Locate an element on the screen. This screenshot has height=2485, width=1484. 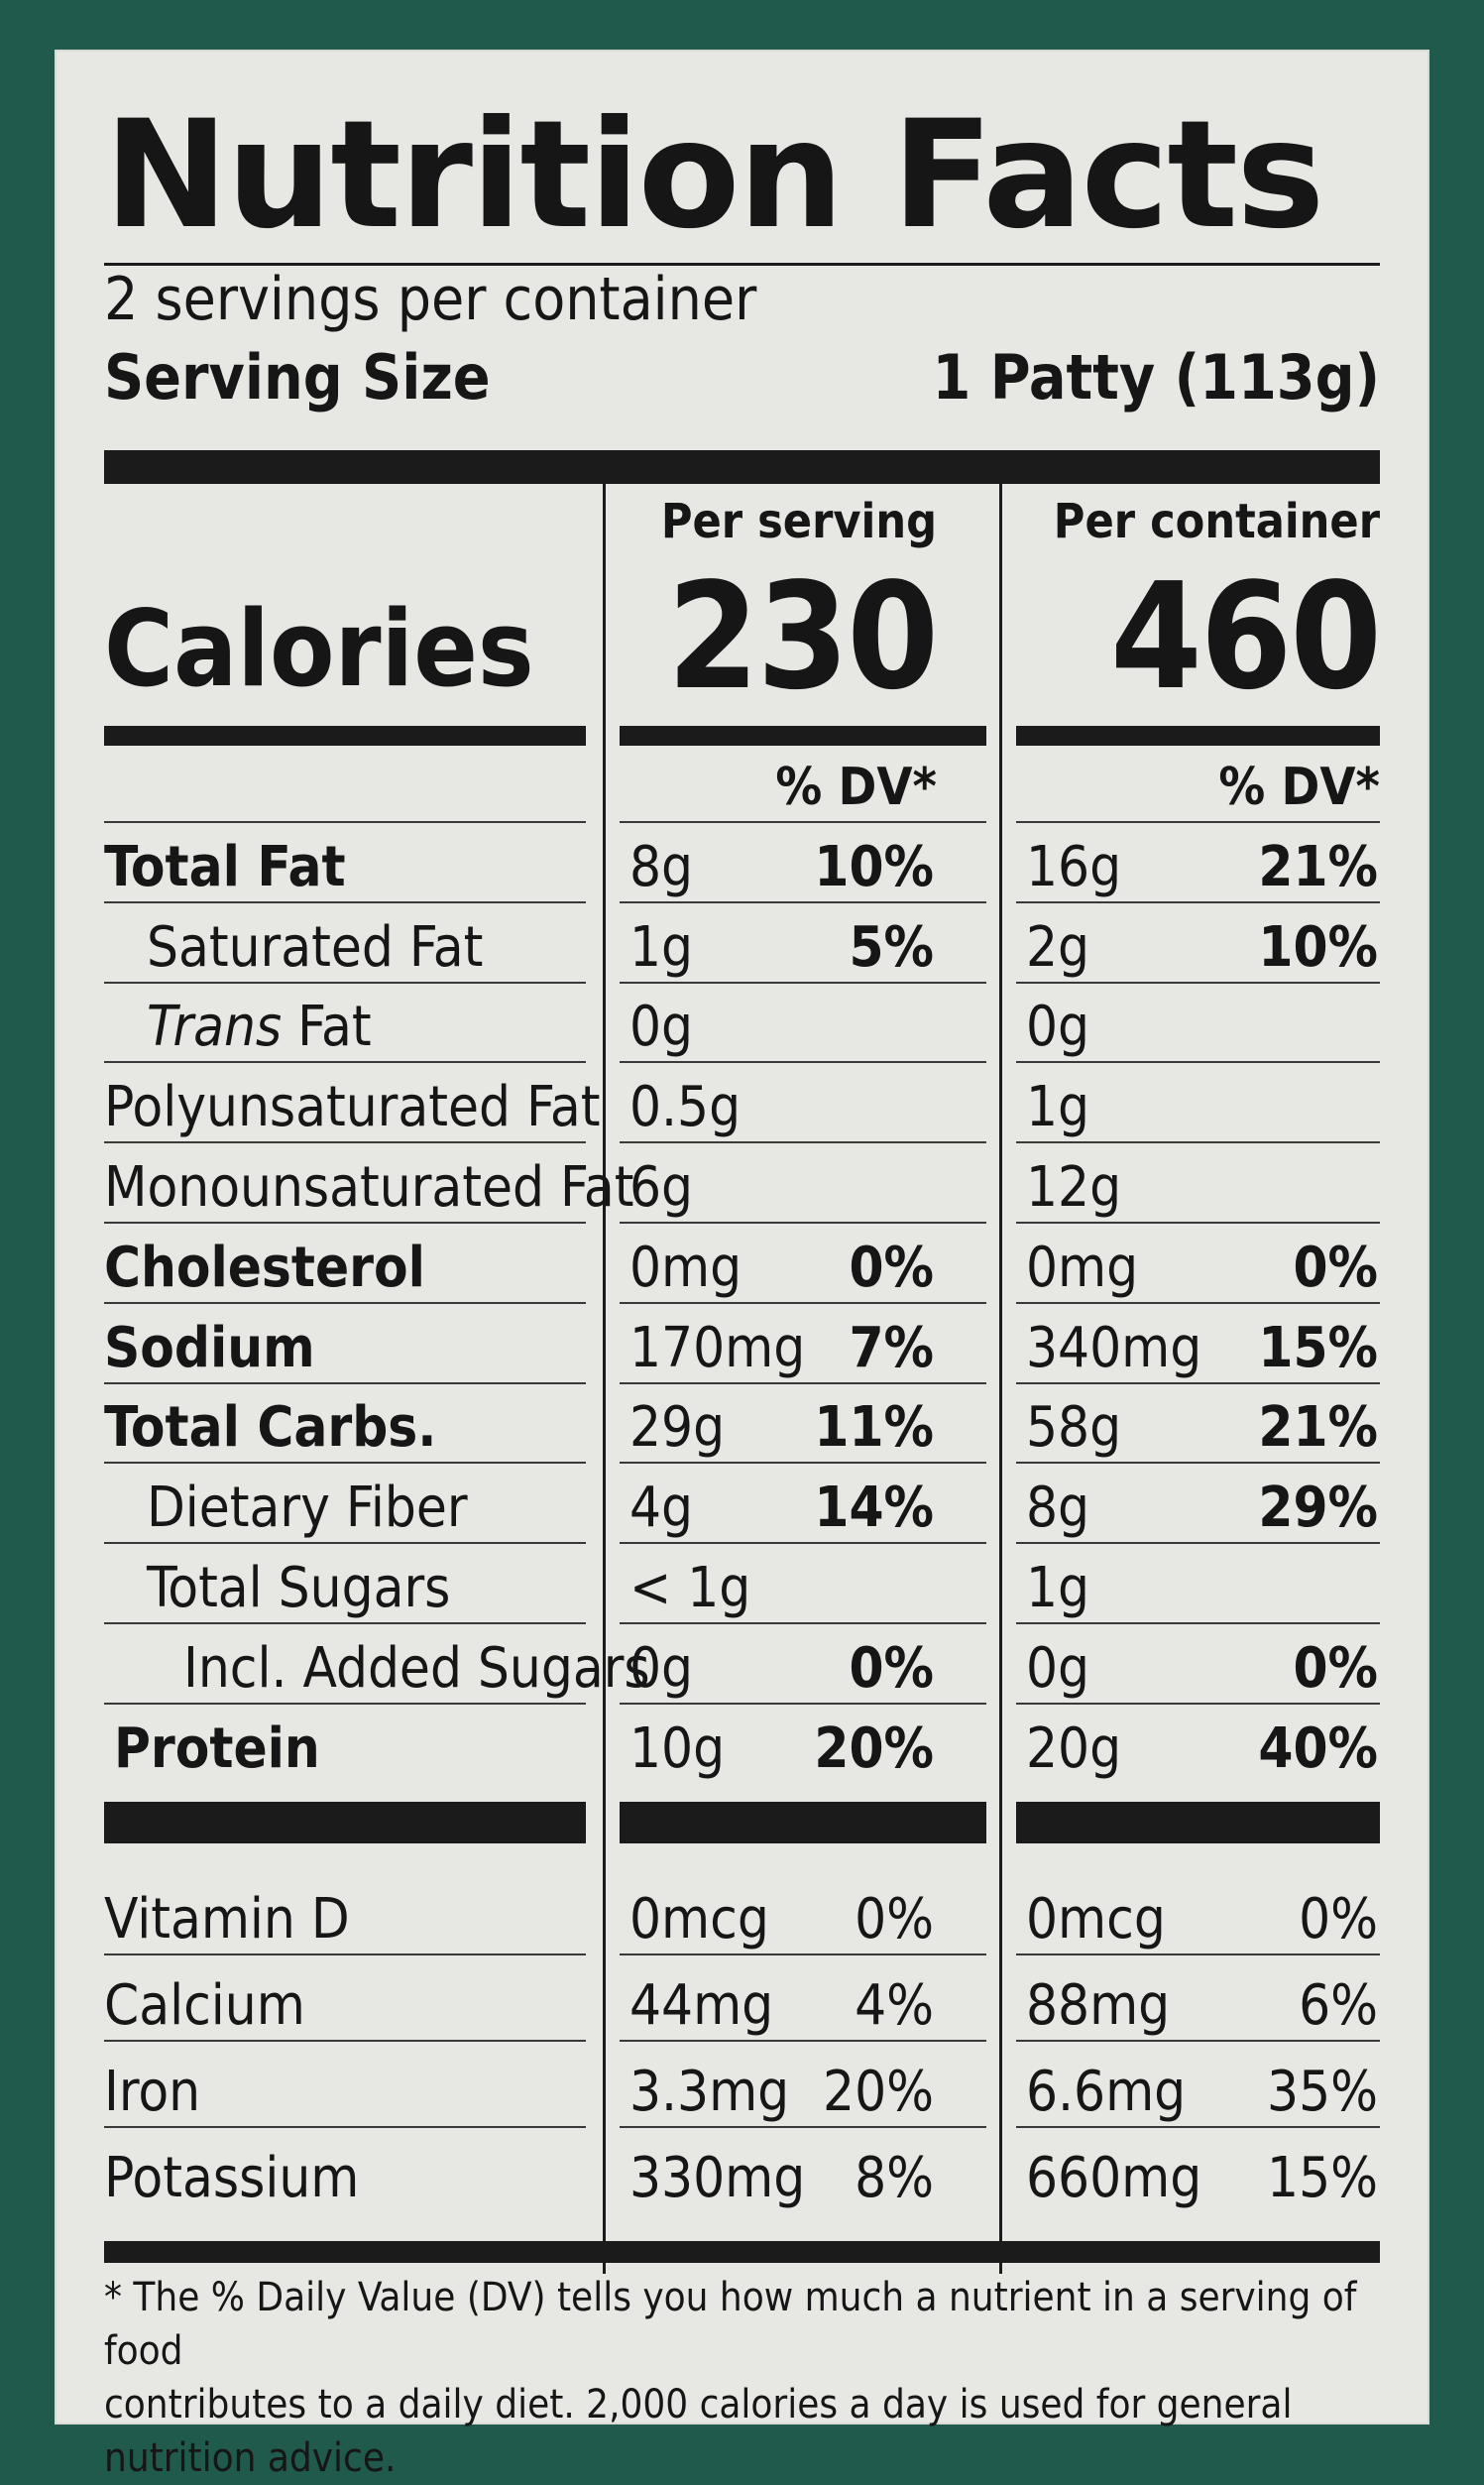
nutrient-name: Dietary Fiber is located at coordinates (307, 1508).